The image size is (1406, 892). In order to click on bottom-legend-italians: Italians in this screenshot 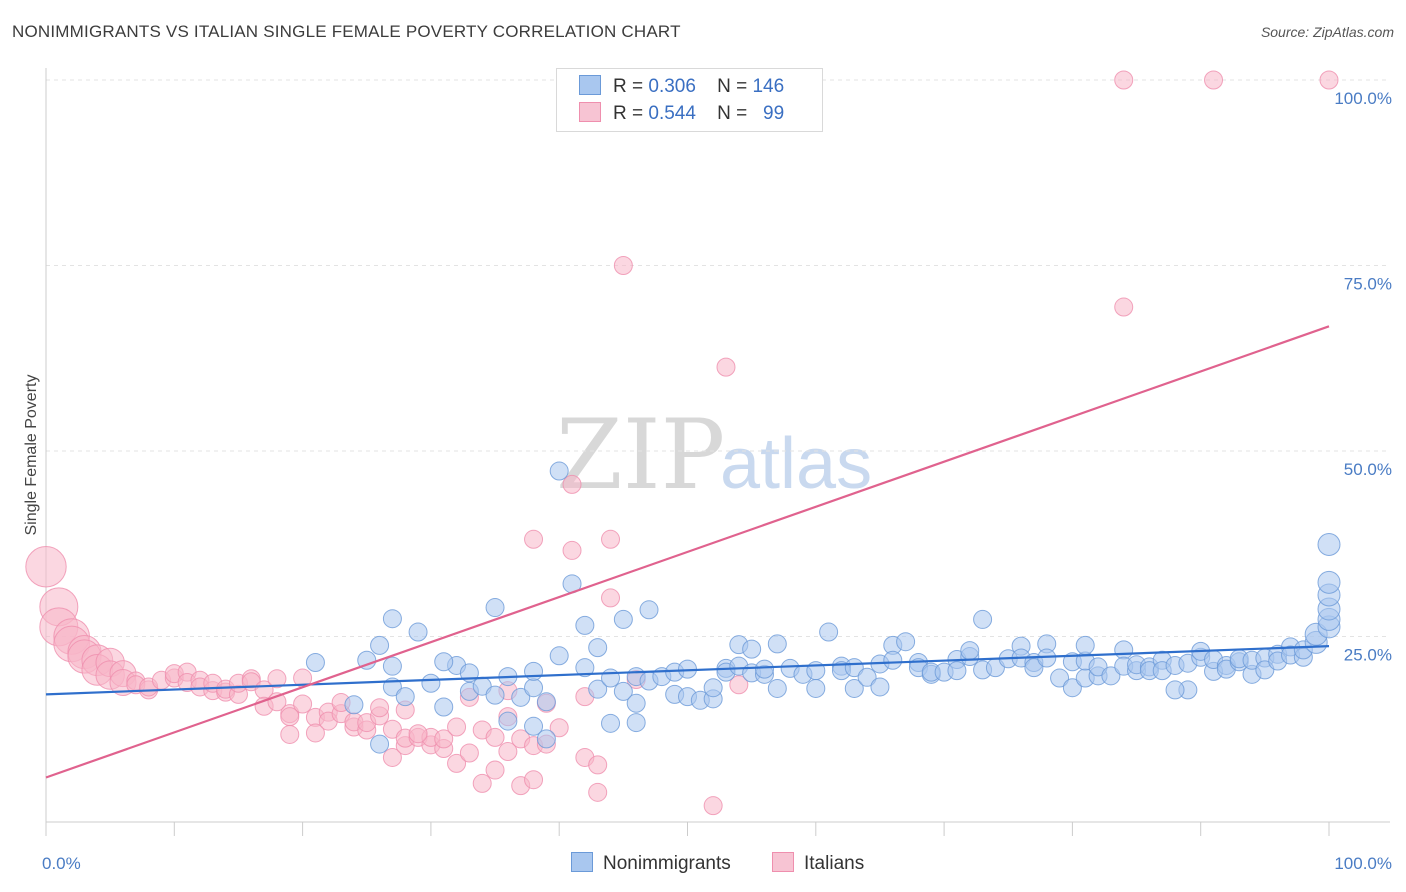, I will do `click(818, 863)`.